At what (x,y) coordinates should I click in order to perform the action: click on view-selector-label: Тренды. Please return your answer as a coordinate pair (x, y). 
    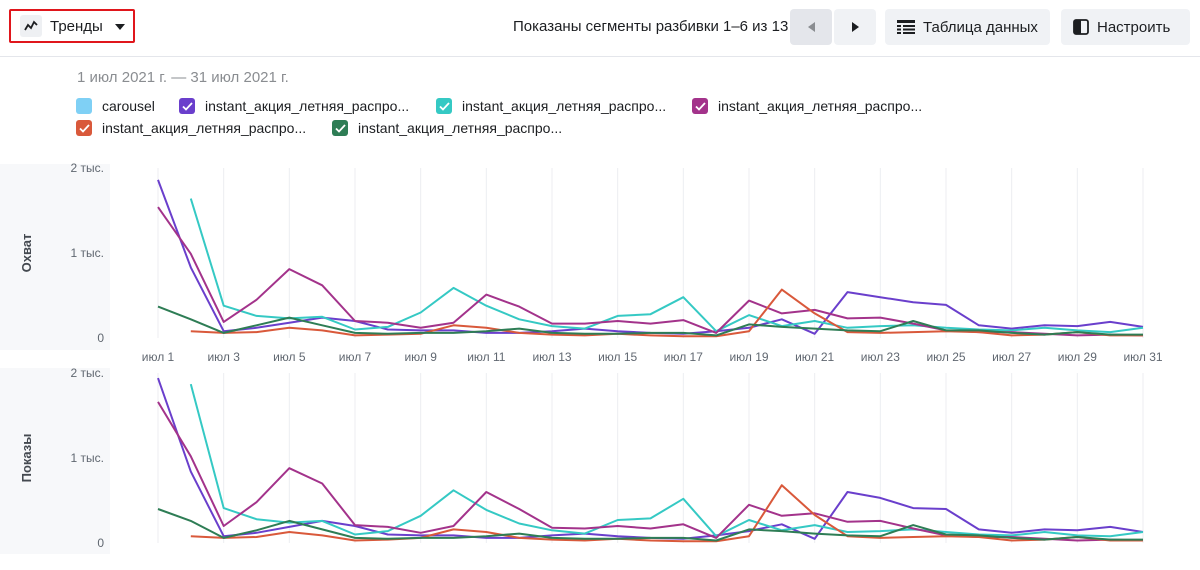
    Looking at the image, I should click on (76, 26).